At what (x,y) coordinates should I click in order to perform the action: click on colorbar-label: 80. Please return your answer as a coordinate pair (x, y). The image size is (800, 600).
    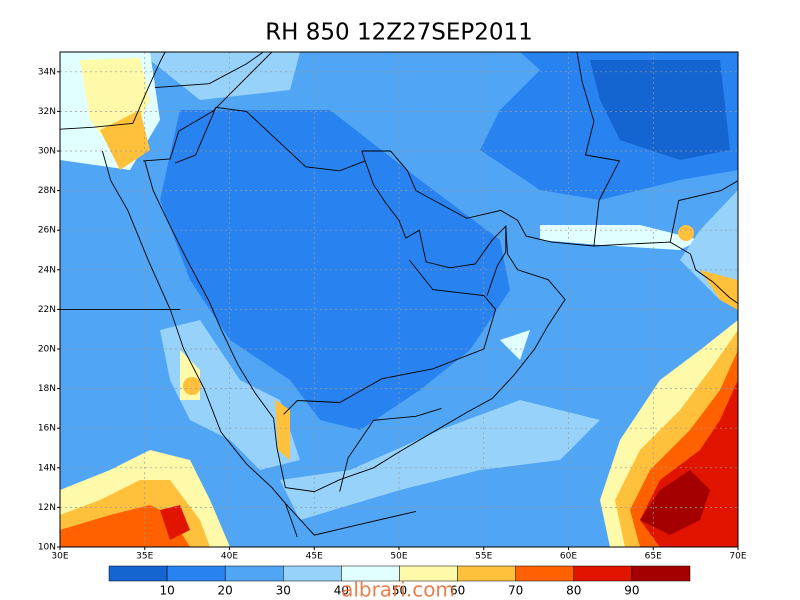
    Looking at the image, I should click on (573, 591).